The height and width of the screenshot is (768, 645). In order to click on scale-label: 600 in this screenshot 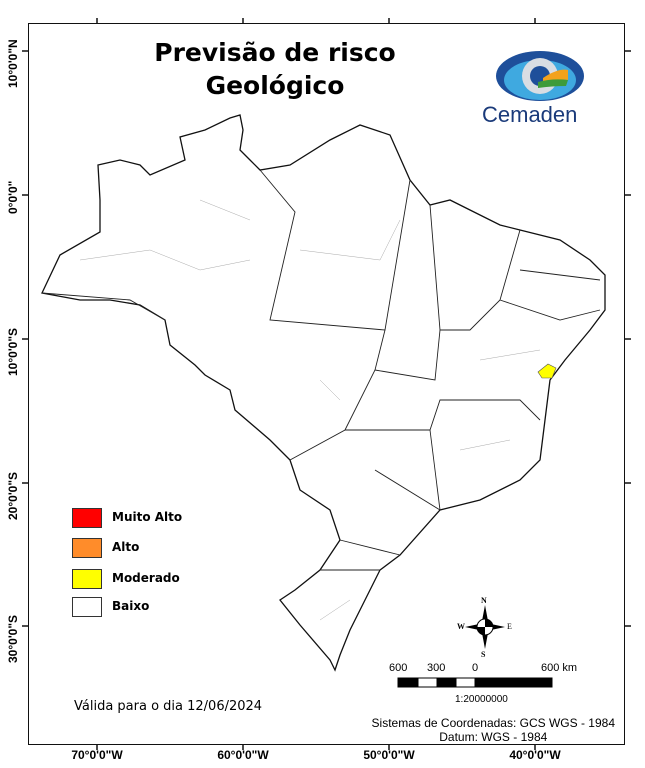, I will do `click(398, 668)`.